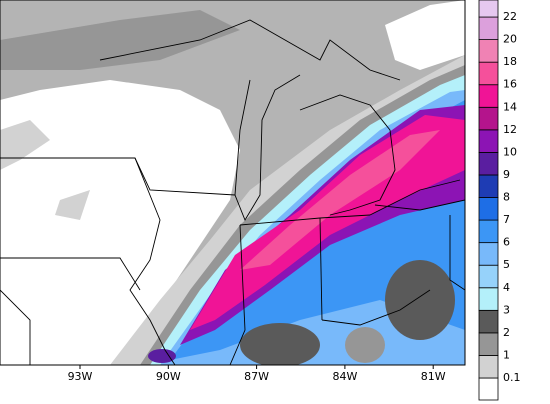  I want to click on colorbar-label: 20, so click(510, 39).